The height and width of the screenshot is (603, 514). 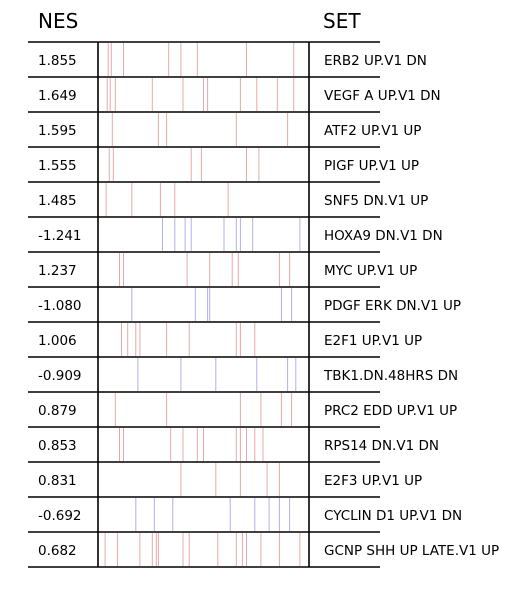 What do you see at coordinates (393, 516) in the screenshot?
I see `set-name: CYCLIN D1 UP.V1 DN` at bounding box center [393, 516].